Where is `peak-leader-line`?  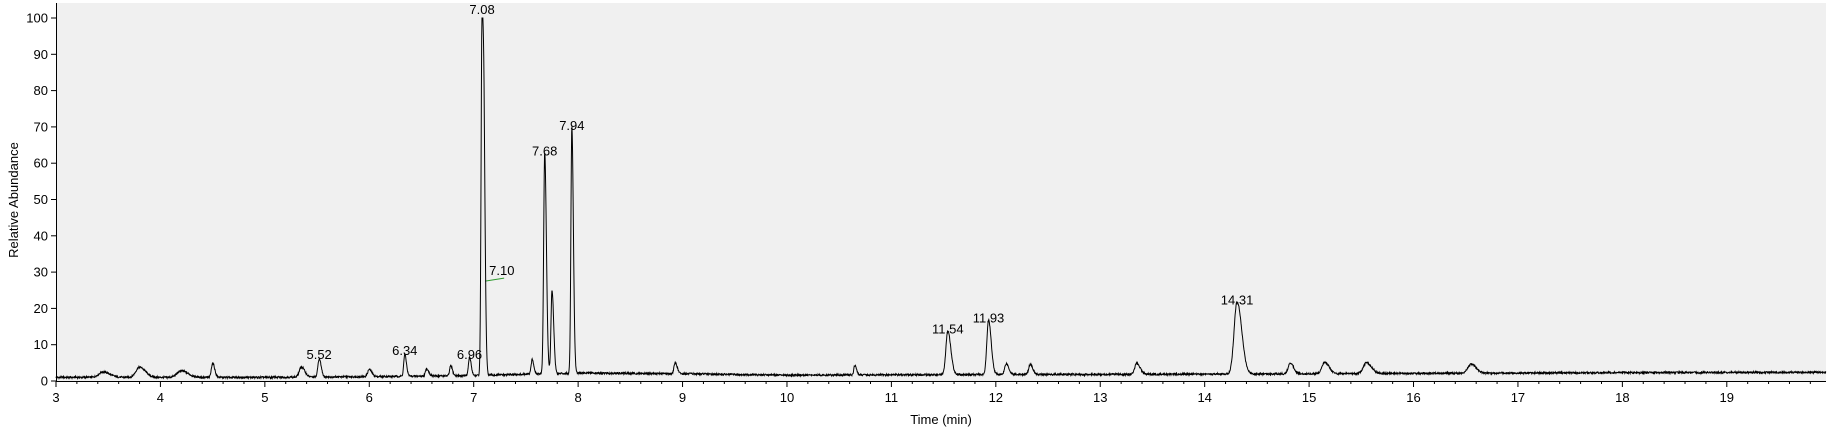 peak-leader-line is located at coordinates (495, 279).